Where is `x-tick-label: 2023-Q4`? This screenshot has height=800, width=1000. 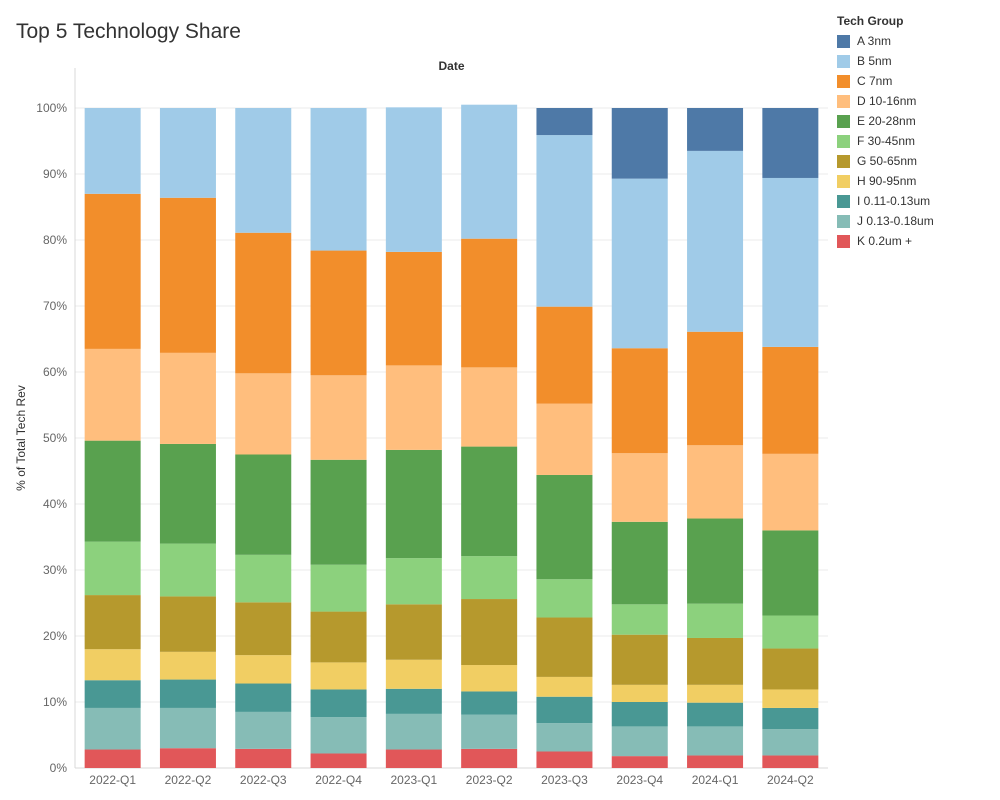
x-tick-label: 2023-Q4 is located at coordinates (639, 780).